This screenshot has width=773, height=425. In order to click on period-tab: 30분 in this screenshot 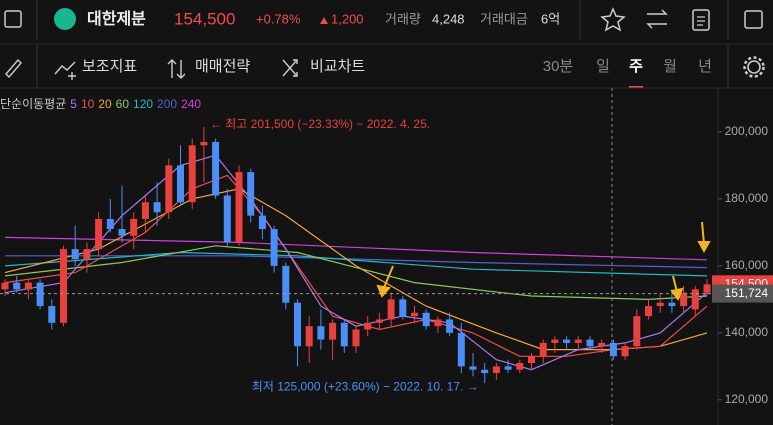, I will do `click(558, 66)`.